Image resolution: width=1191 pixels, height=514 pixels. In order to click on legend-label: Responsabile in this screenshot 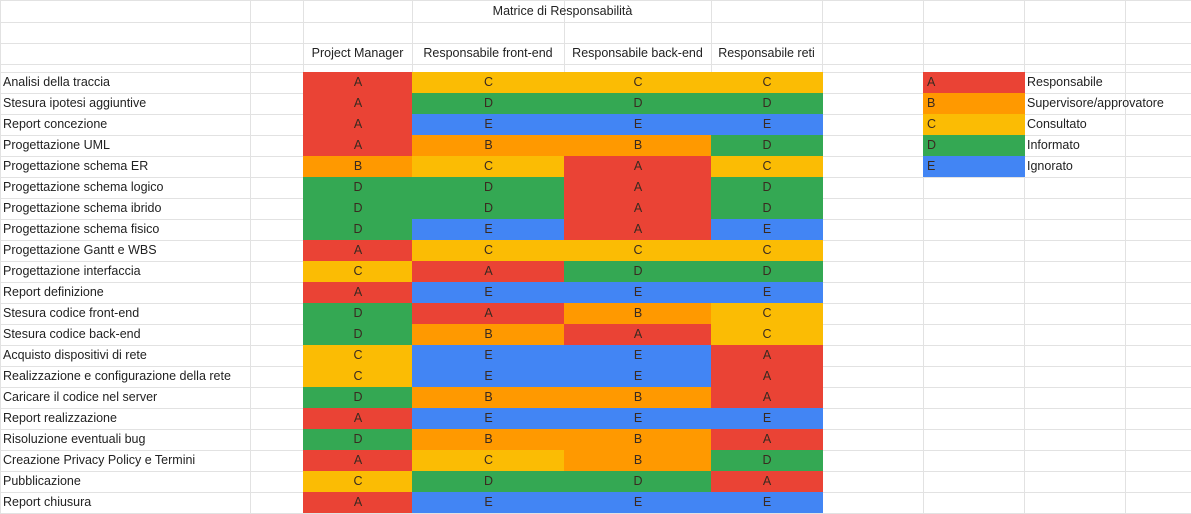, I will do `click(1065, 82)`.